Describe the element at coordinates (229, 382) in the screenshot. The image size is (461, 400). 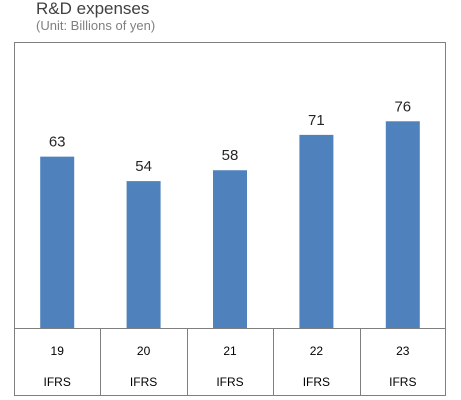
I see `category-sublabel-21: IFRS` at that location.